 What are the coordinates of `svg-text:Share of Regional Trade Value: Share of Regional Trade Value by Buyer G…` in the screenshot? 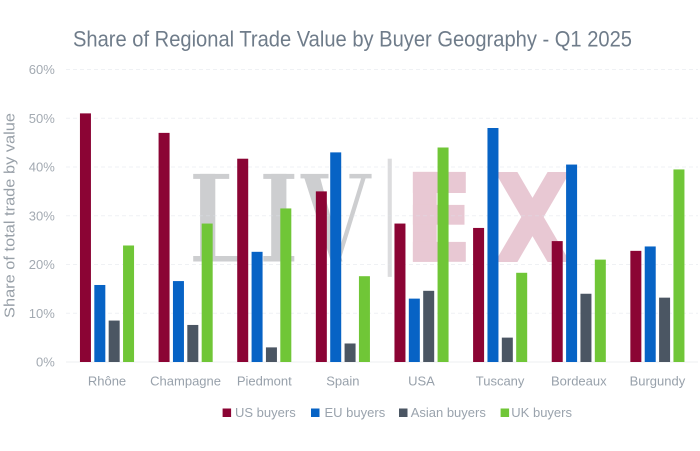 It's located at (352, 39).